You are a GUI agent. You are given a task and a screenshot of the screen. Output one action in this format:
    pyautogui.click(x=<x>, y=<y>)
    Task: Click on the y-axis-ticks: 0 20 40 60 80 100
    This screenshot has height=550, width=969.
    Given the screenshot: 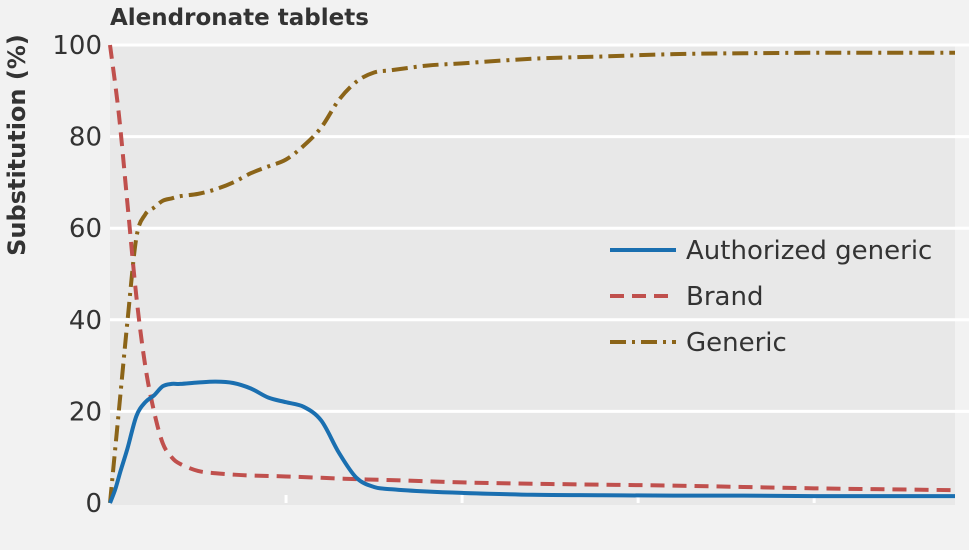 What is the action you would take?
    pyautogui.click(x=77, y=275)
    